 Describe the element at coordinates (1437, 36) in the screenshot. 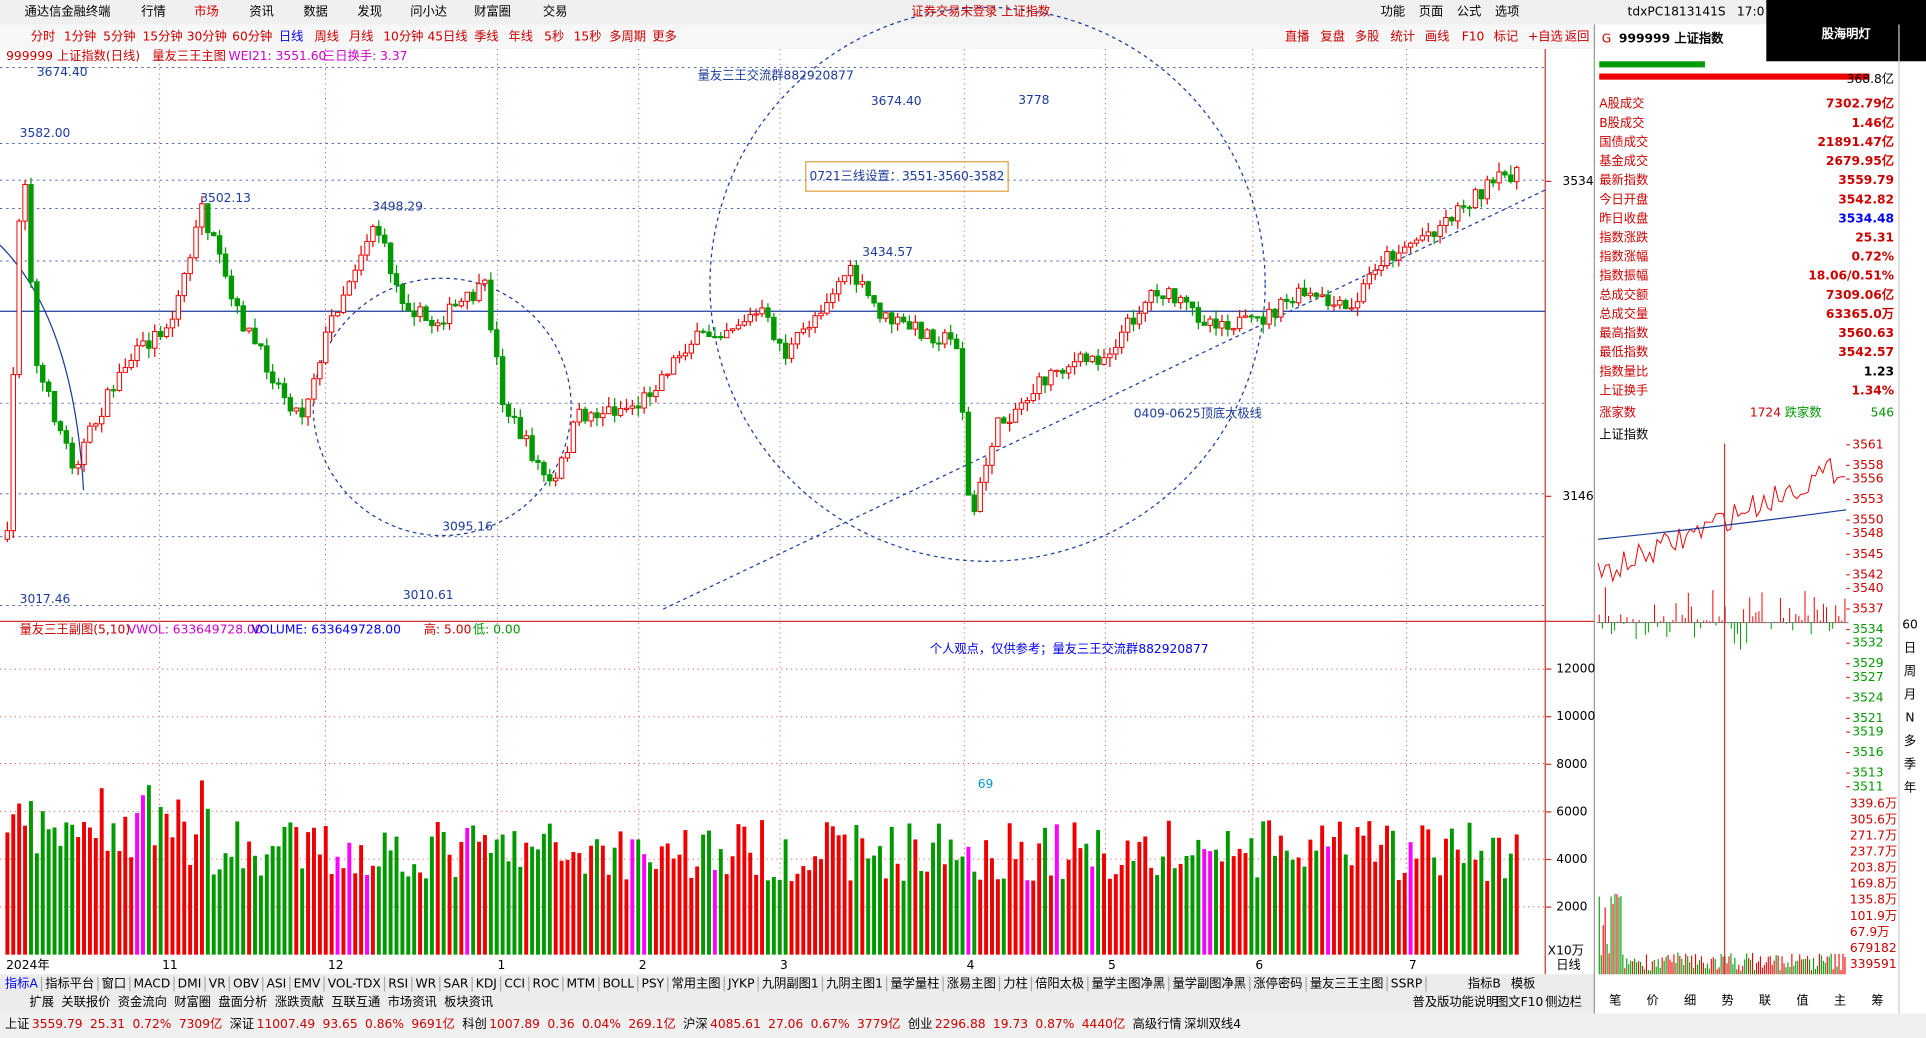

I see `tool-button: 画线` at that location.